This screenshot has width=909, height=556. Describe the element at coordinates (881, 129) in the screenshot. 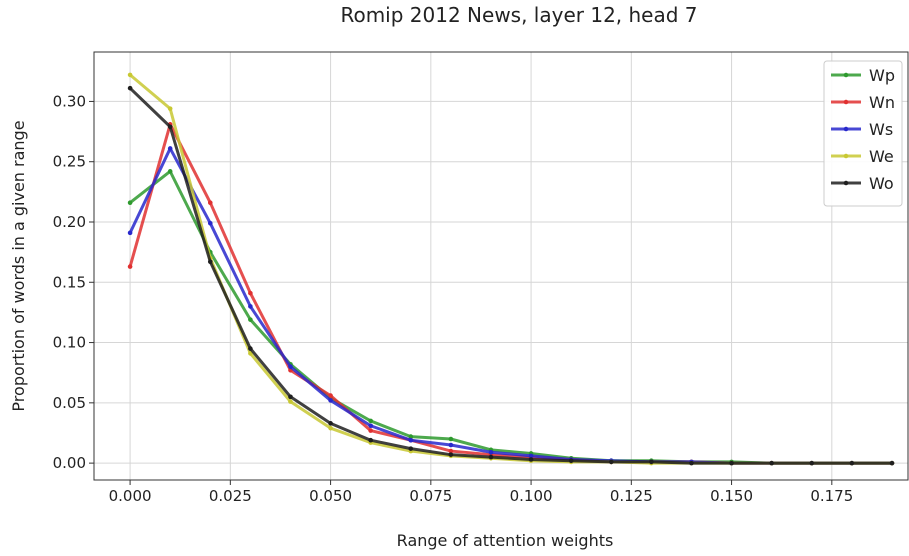

I see `legend-label: Ws` at that location.